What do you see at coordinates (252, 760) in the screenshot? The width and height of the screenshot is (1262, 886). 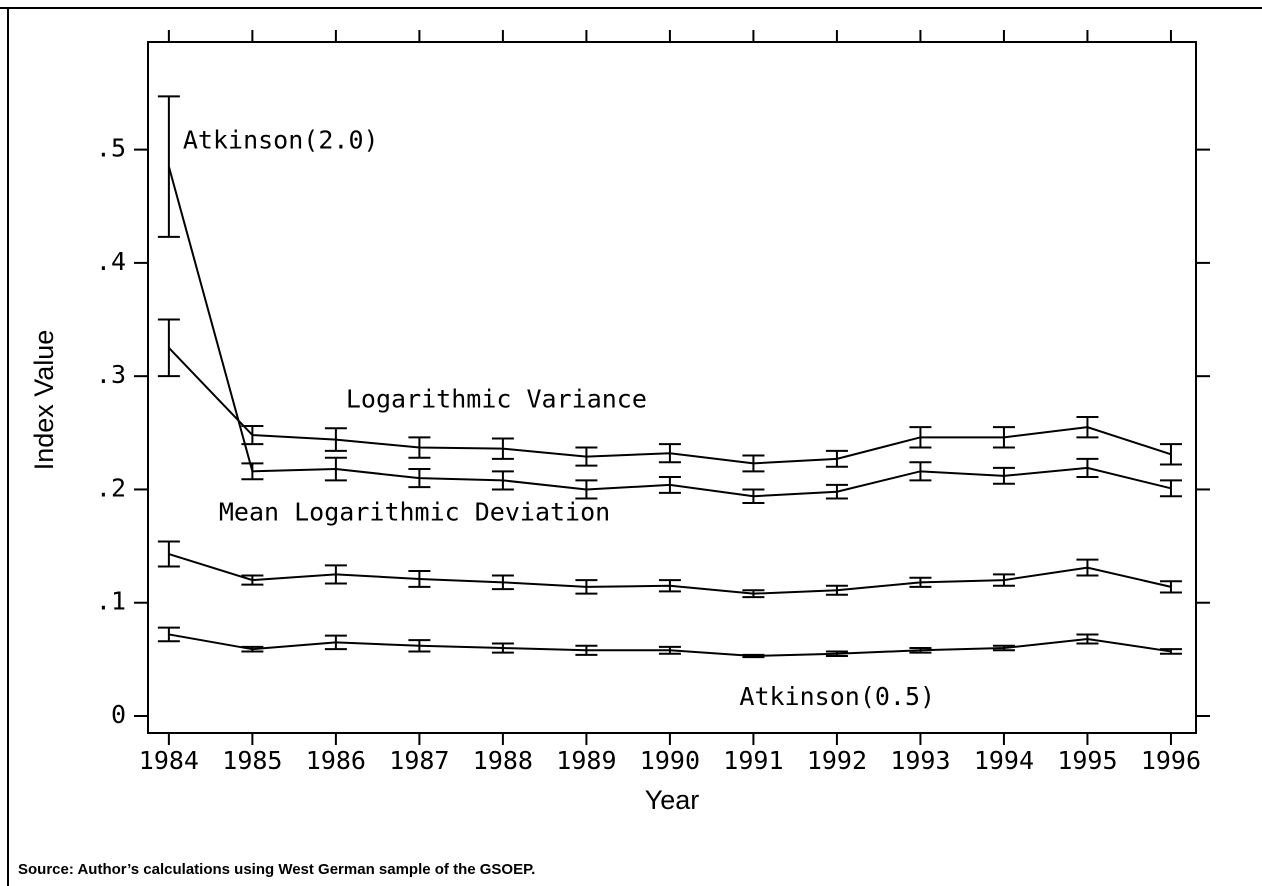 I see `x-tick-label: 1985` at bounding box center [252, 760].